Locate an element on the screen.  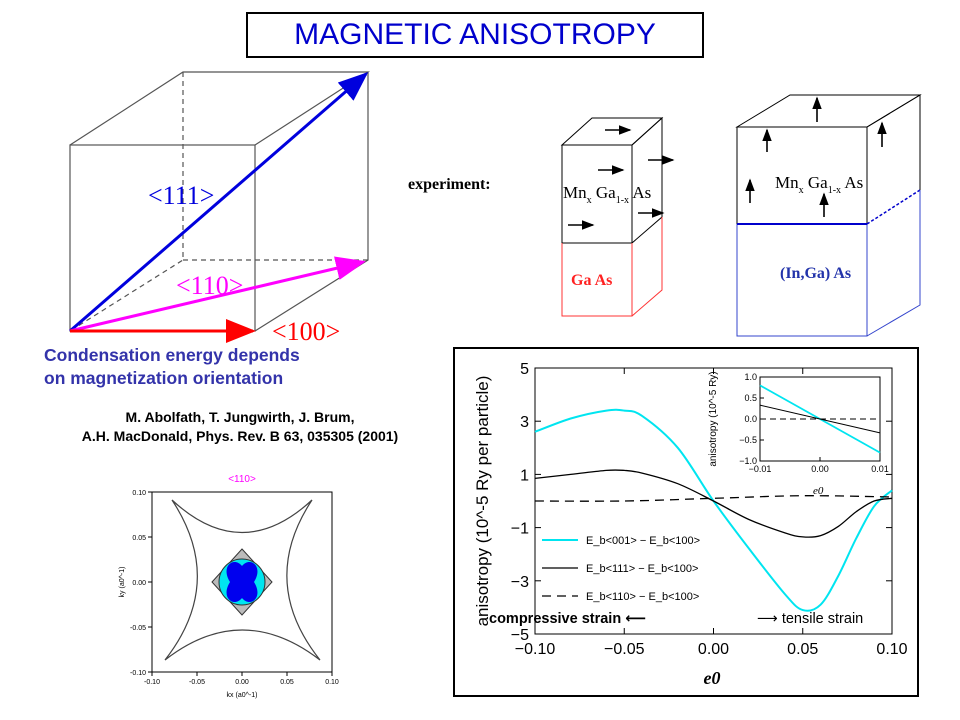
chart-annotation-e0: e0 is located at coordinates (818, 491).